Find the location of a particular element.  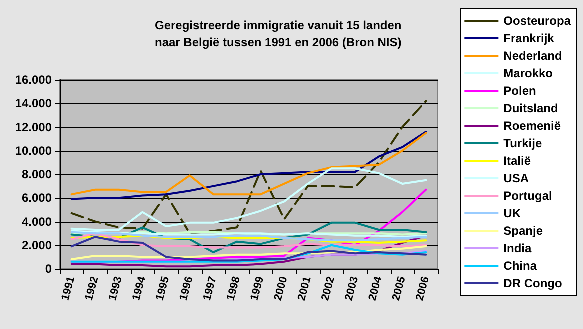

legend-label: Turkije is located at coordinates (523, 143).